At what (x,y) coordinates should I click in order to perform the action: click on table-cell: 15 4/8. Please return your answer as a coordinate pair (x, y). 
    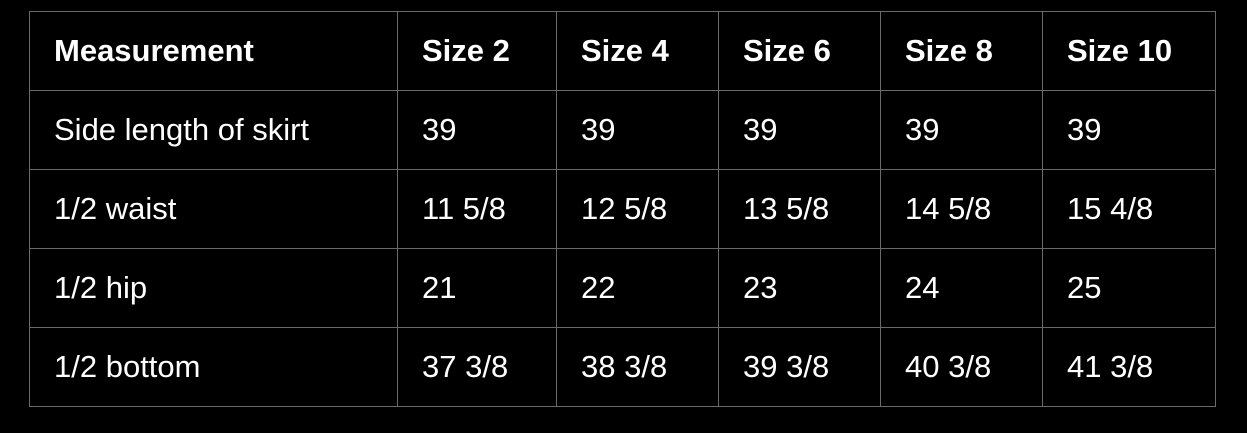
    Looking at the image, I should click on (1129, 209).